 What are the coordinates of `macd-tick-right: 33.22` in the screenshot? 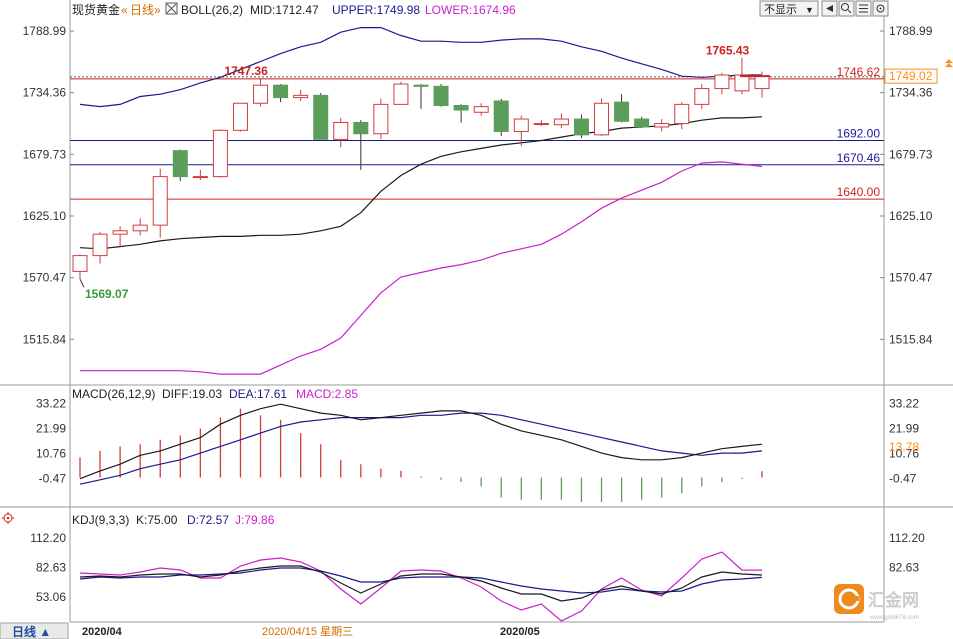 It's located at (904, 404).